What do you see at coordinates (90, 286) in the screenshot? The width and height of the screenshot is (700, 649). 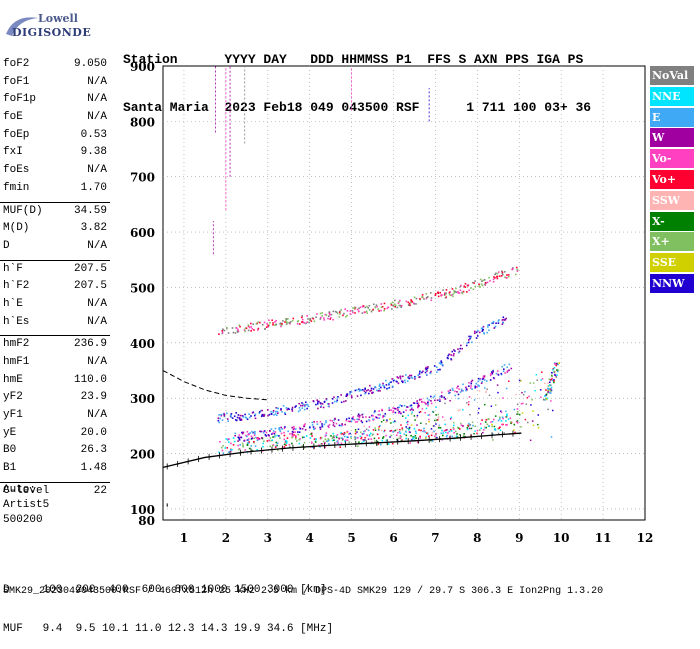 I see `param-value: 207.5` at bounding box center [90, 286].